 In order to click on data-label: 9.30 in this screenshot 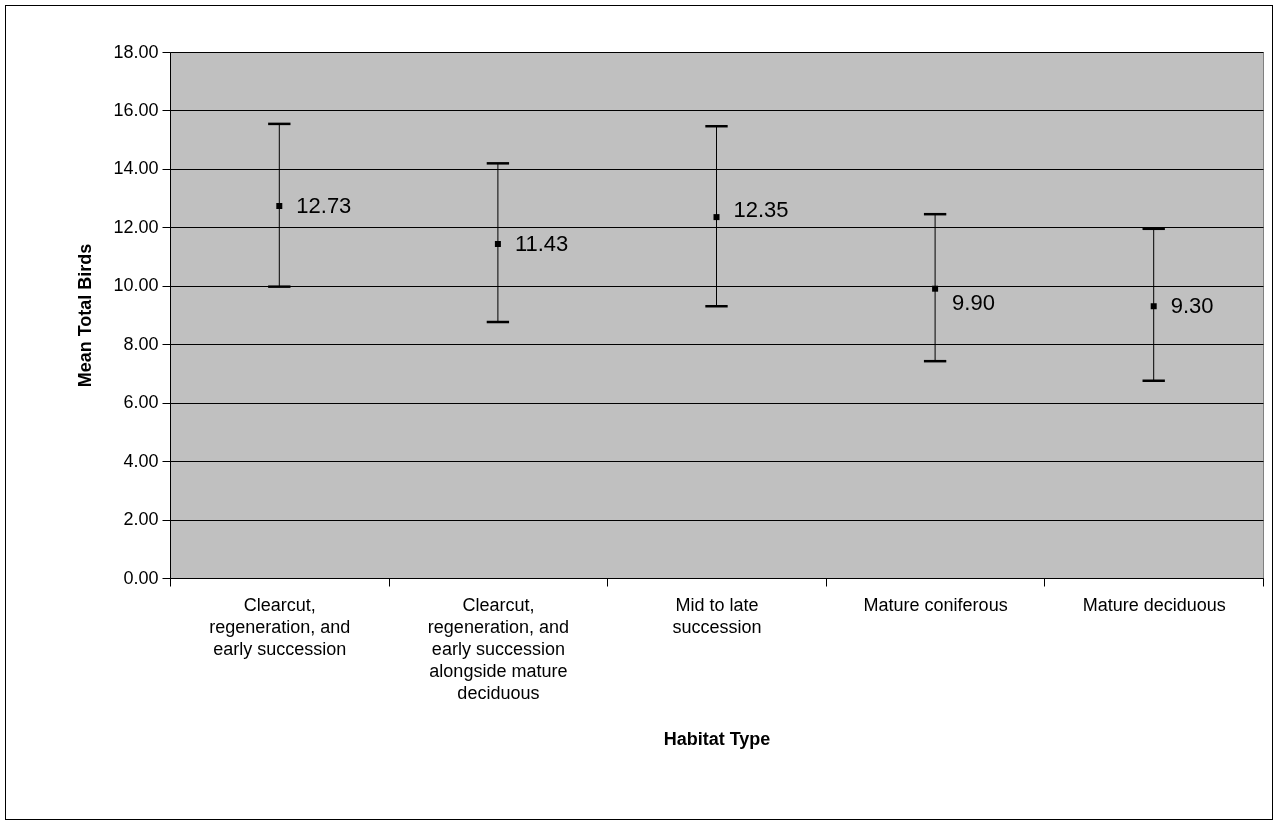, I will do `click(1192, 306)`.